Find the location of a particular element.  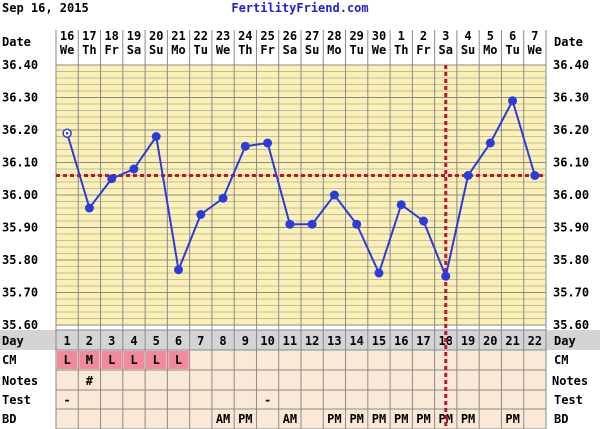

y-tick-label: 35.80 is located at coordinates (20, 260).